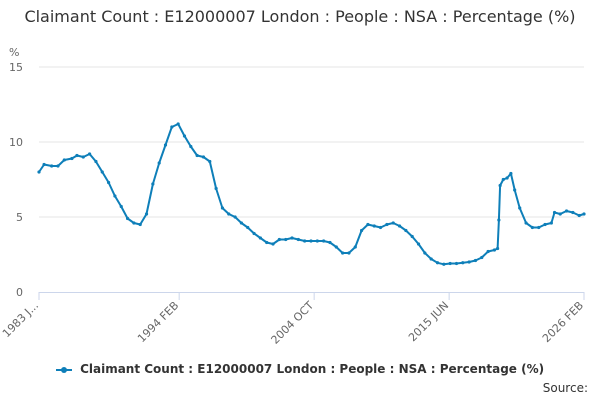  What do you see at coordinates (293, 323) in the screenshot?
I see `x-tick-label-2: 2004 OCT` at bounding box center [293, 323].